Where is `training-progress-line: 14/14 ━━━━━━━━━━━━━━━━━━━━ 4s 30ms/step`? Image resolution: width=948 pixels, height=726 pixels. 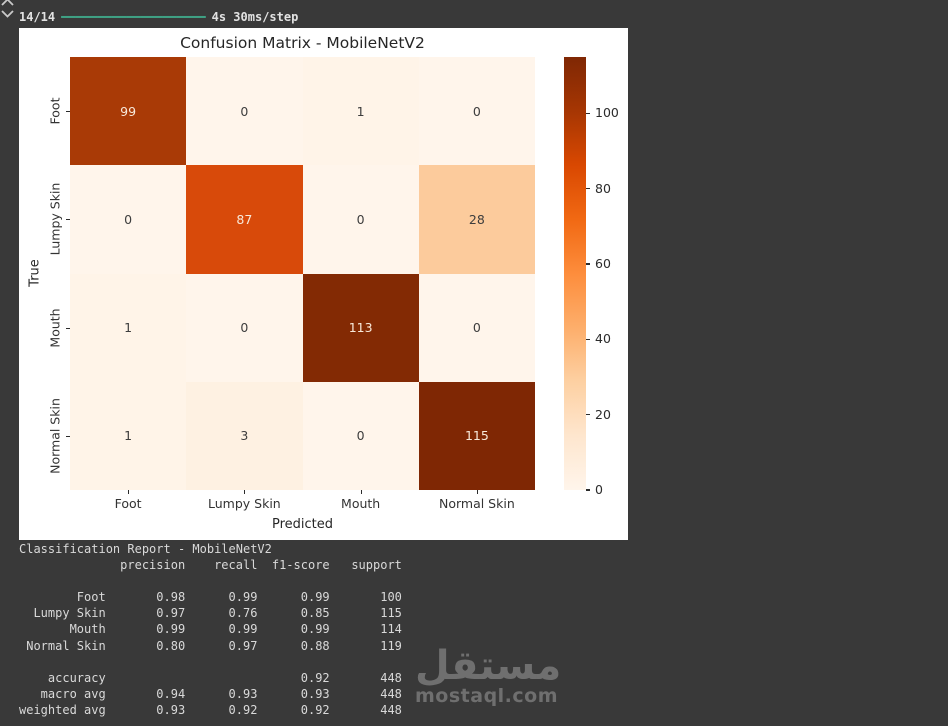 training-progress-line: 14/14 ━━━━━━━━━━━━━━━━━━━━ 4s 30ms/step is located at coordinates (158, 17).